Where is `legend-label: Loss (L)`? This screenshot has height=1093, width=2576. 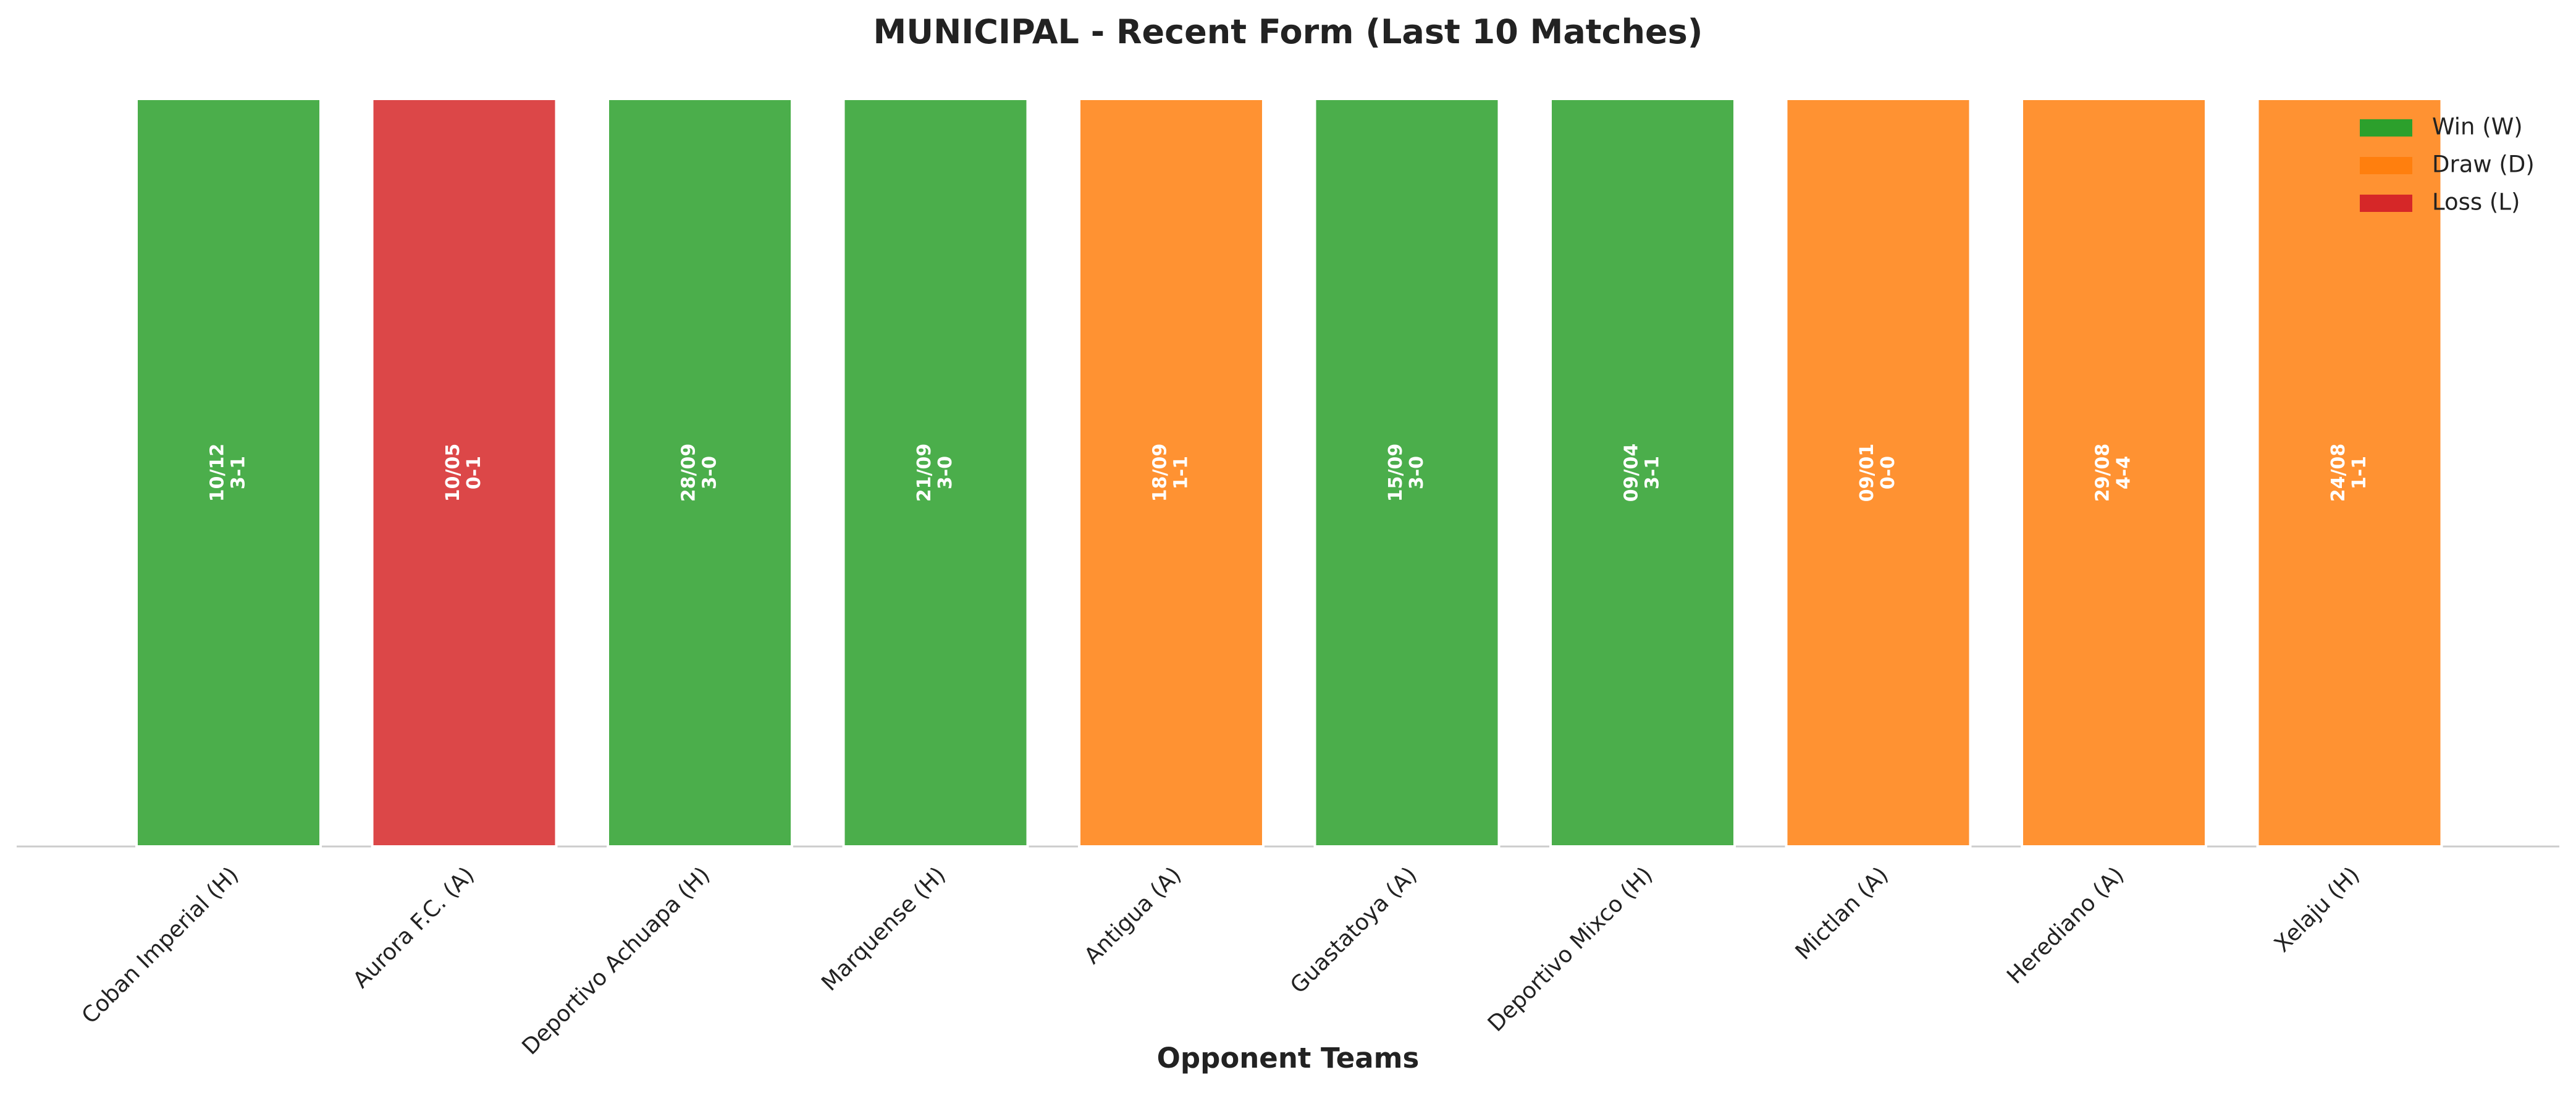 legend-label: Loss (L) is located at coordinates (2476, 202).